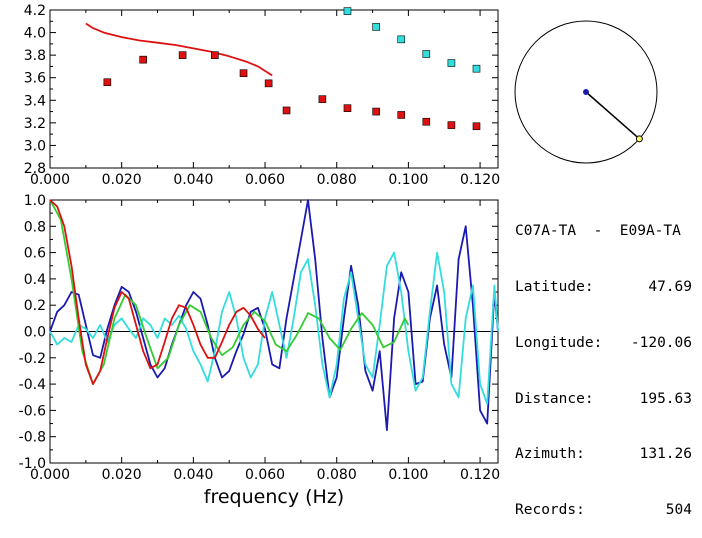  Describe the element at coordinates (35, 169) in the screenshot. I see `top-y-tick-label: 2.8` at that location.